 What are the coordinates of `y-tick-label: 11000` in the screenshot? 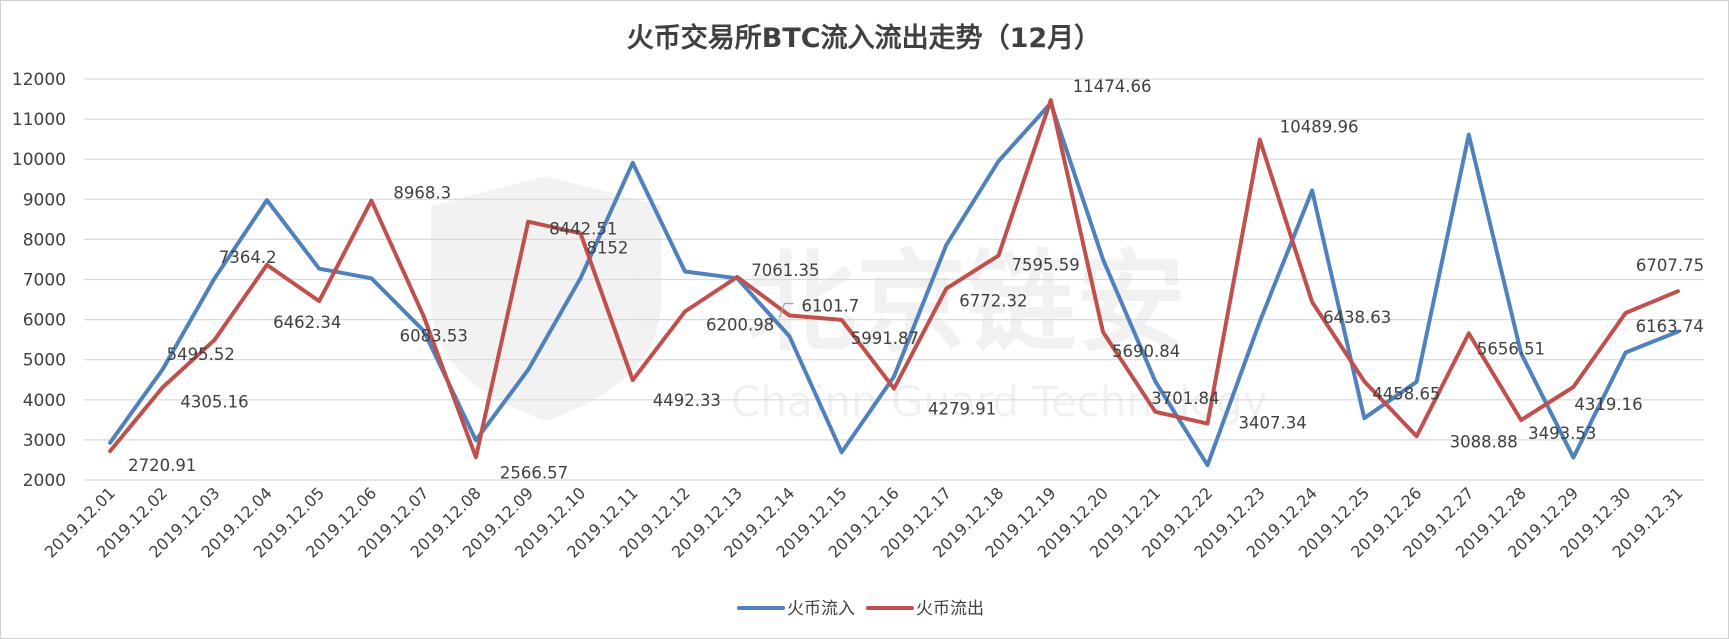 It's located at (39, 120).